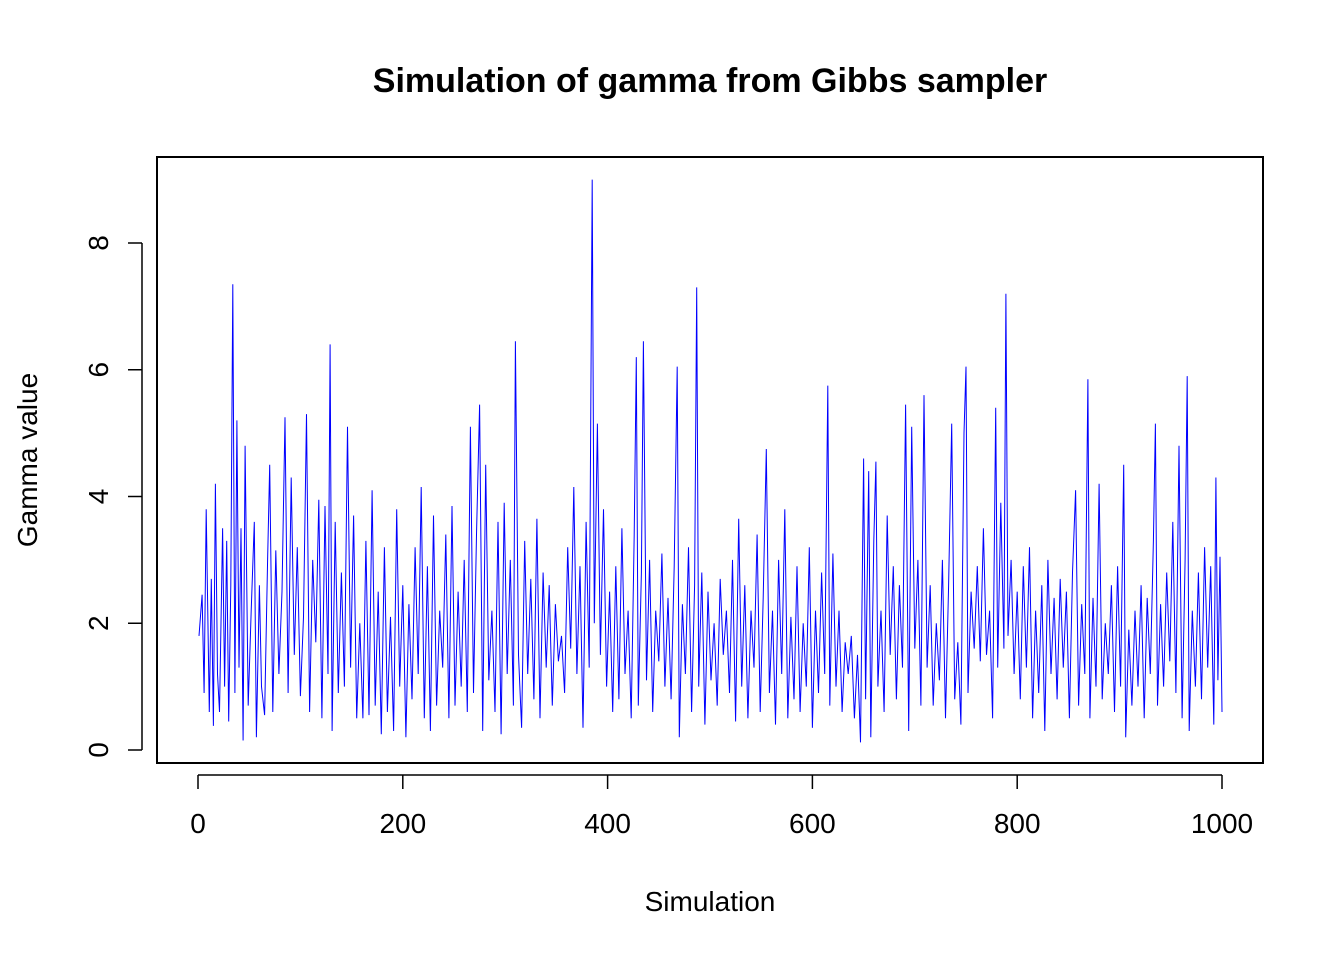 This screenshot has height=960, width=1344. I want to click on x-tick-label: 800, so click(1017, 823).